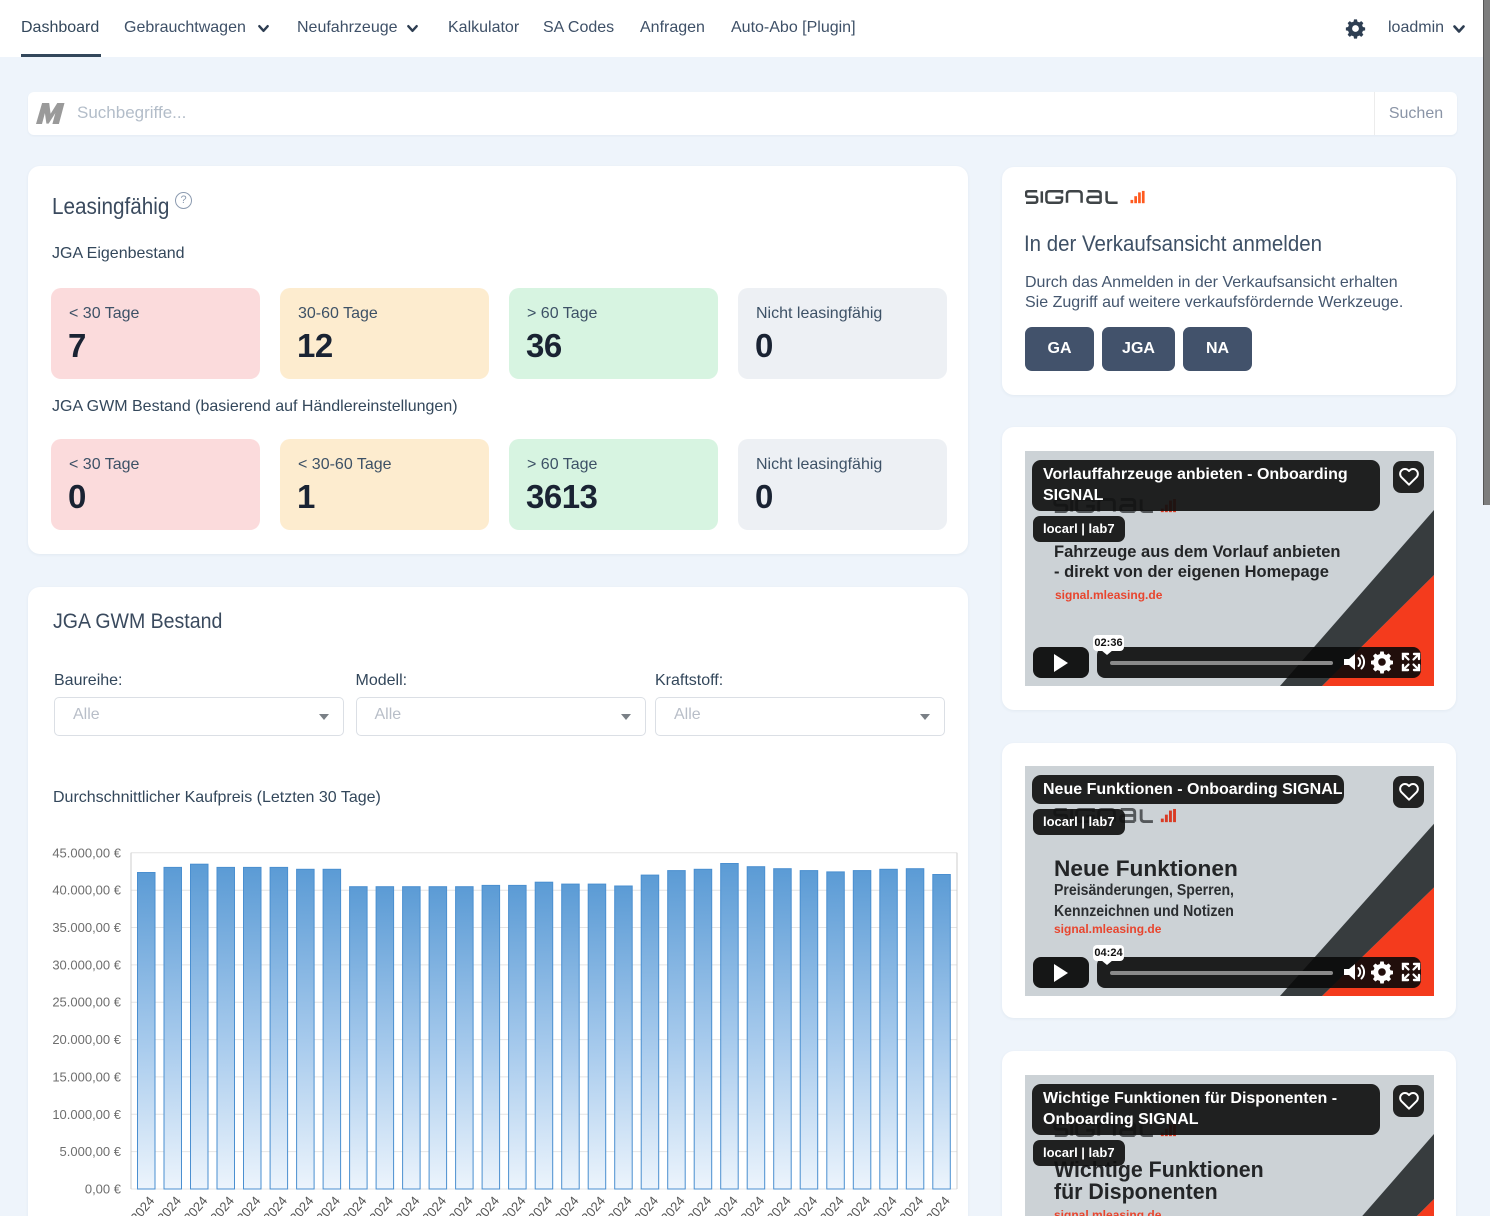 This screenshot has height=1216, width=1490. I want to click on svg-text: 10.000,00 €, so click(86, 1114).